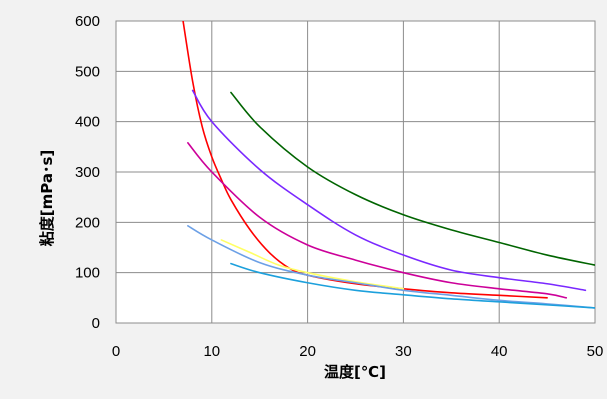  I want to click on x-tick-label: 20, so click(307, 351).